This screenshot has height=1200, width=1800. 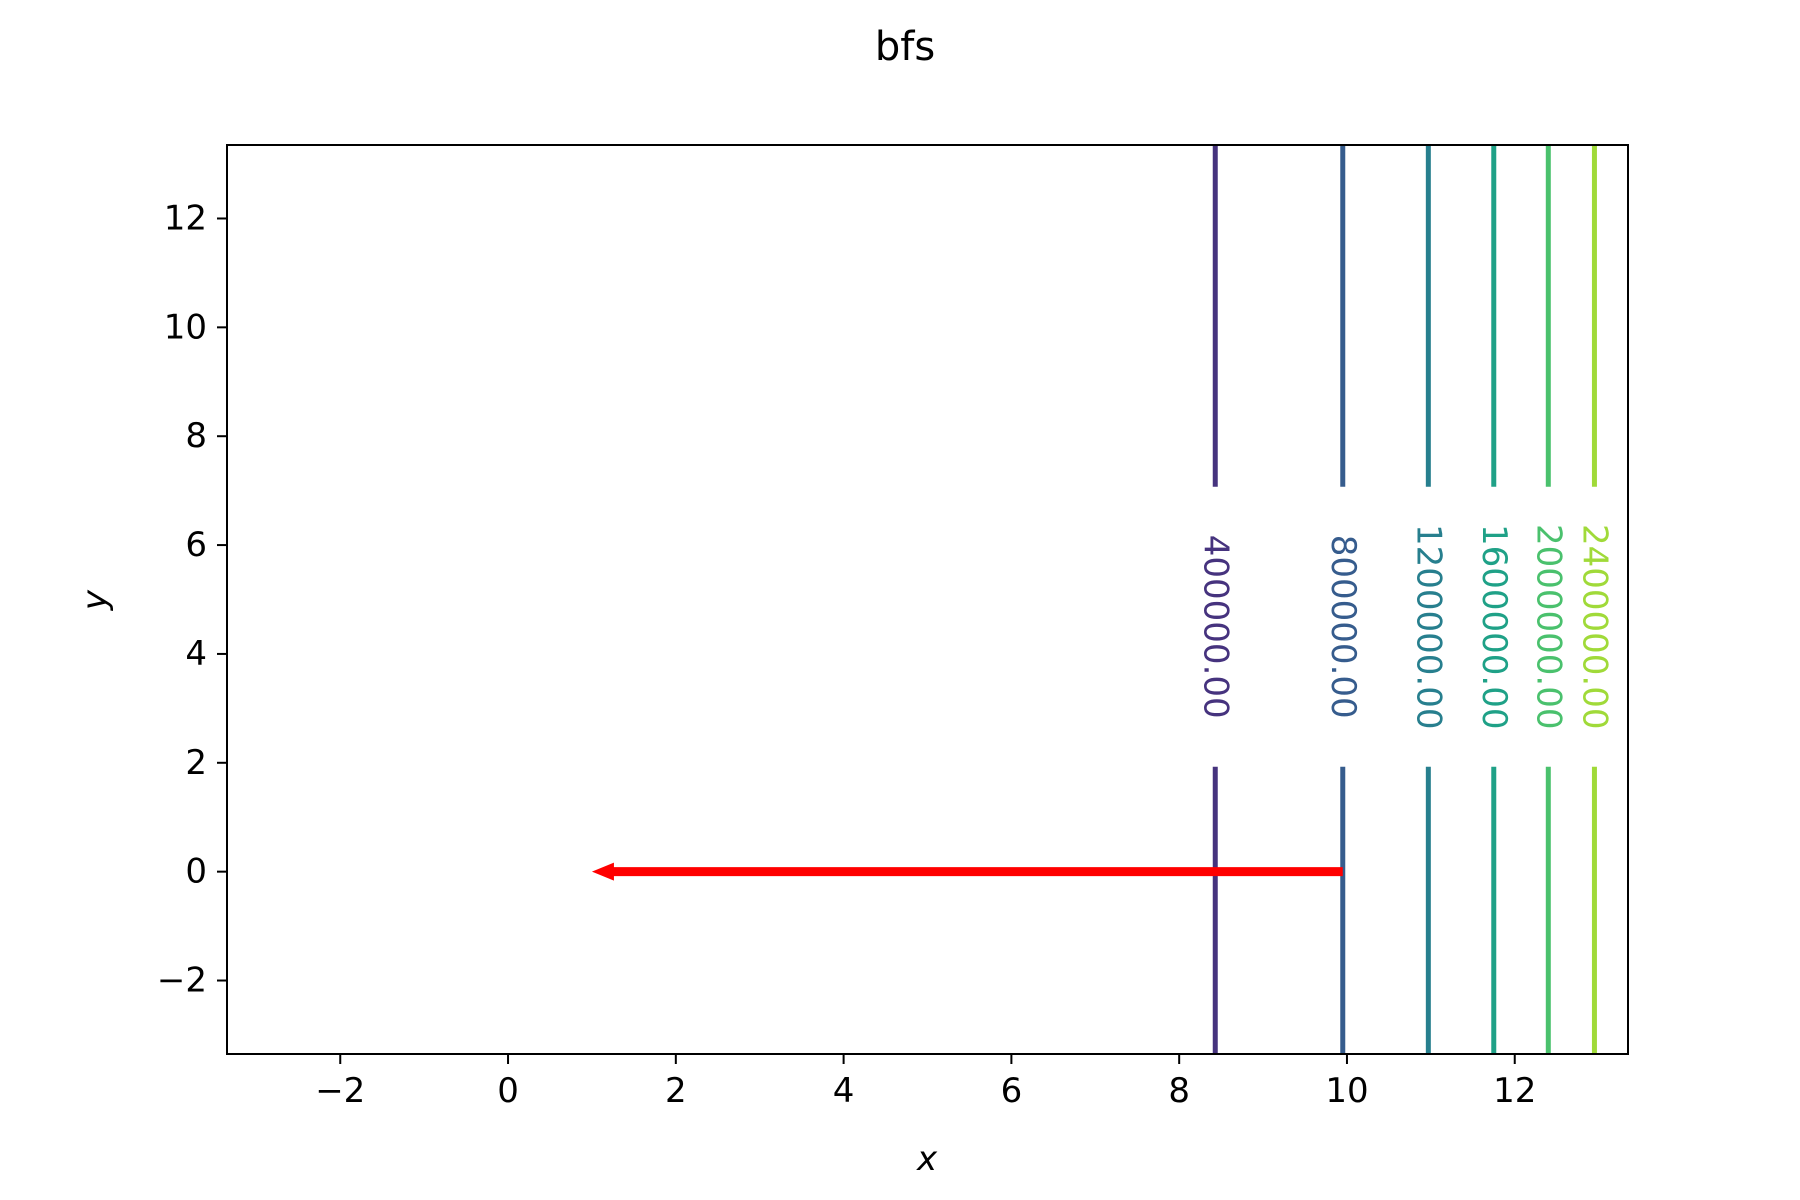 I want to click on contour-label-1: 800000.00, so click(x=1343, y=627).